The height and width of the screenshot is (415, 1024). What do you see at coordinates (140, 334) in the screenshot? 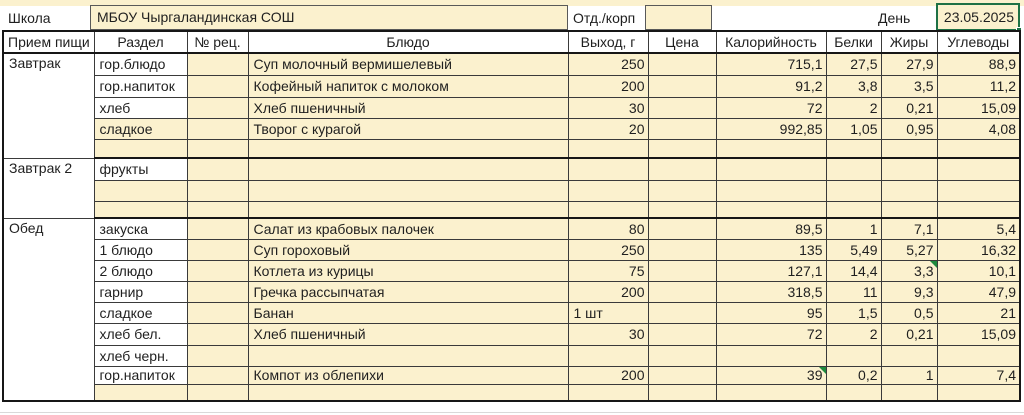
I see `cell-razdel: хлеб бел.` at bounding box center [140, 334].